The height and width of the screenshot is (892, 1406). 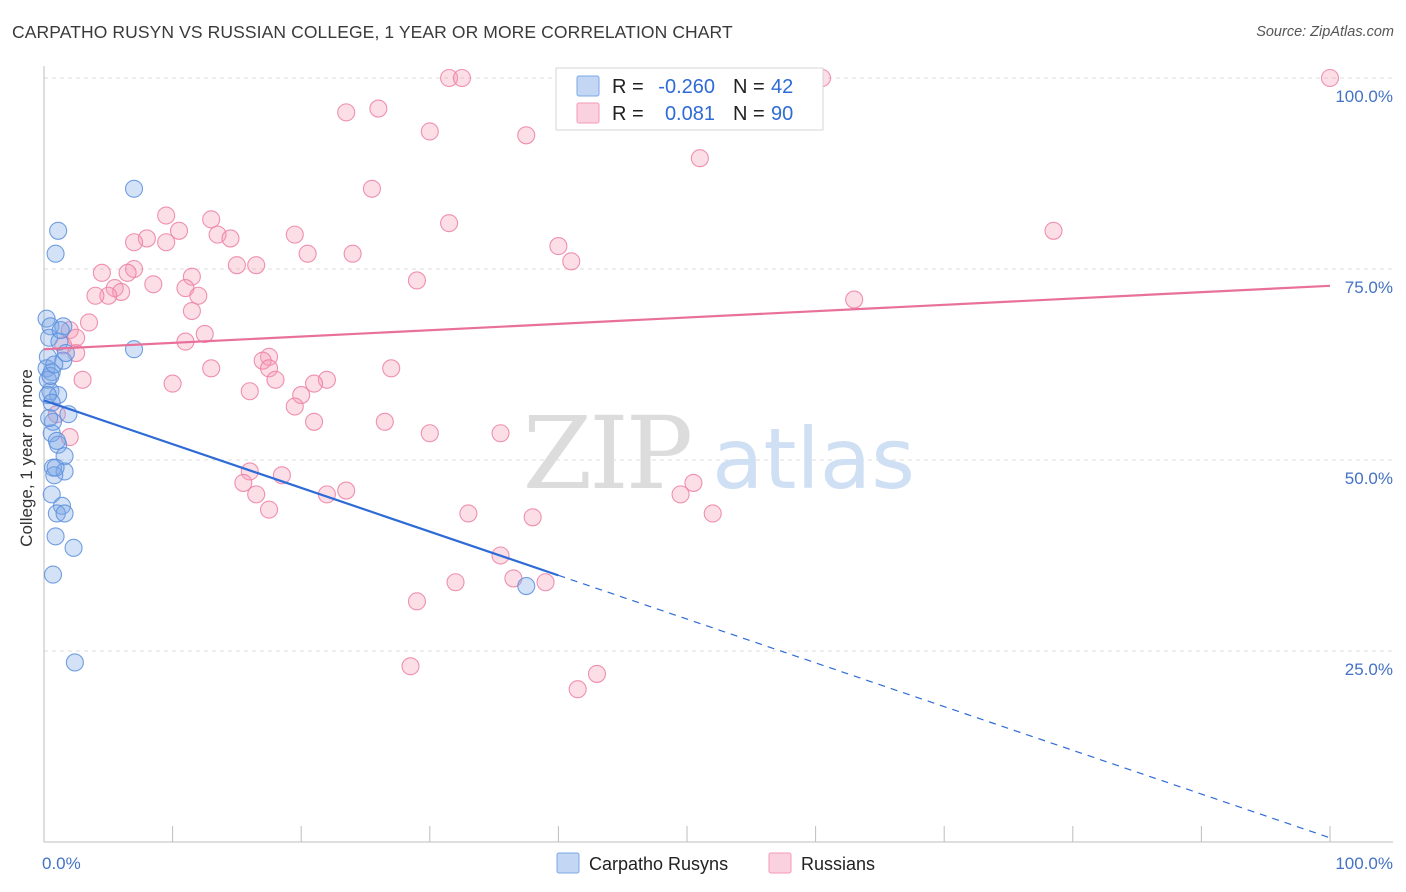 What do you see at coordinates (1364, 863) in the screenshot?
I see `x-tick-label-1: 100.0%` at bounding box center [1364, 863].